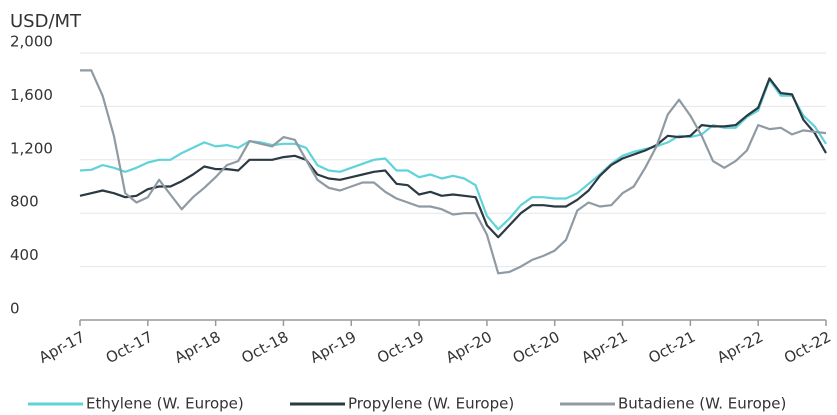 This screenshot has width=837, height=415. Describe the element at coordinates (671, 348) in the screenshot. I see `x-tick-label: Oct-21` at that location.